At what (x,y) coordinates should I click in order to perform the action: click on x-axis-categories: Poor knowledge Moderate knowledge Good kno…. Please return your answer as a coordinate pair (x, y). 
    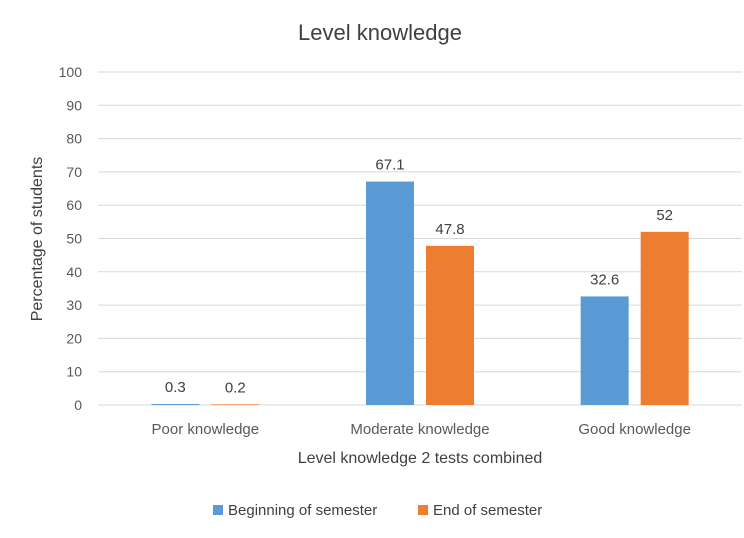
    Looking at the image, I should click on (421, 429).